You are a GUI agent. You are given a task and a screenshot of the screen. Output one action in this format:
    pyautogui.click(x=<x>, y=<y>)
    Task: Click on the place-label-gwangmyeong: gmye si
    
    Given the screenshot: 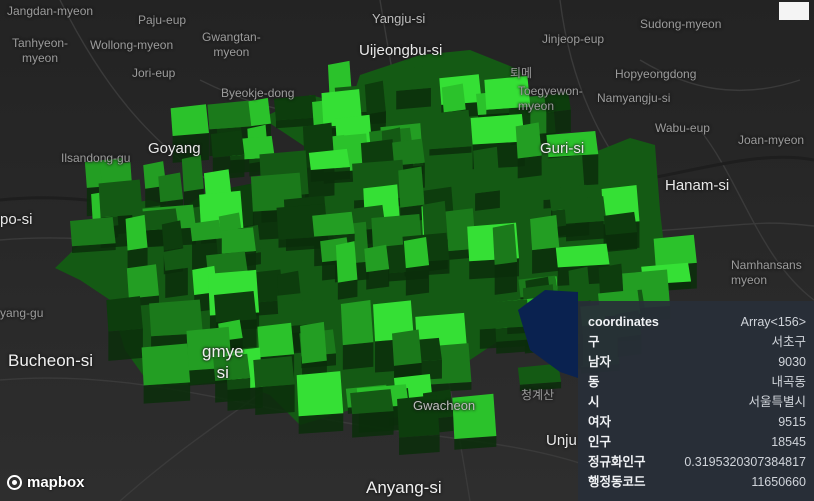 What is the action you would take?
    pyautogui.click(x=223, y=362)
    